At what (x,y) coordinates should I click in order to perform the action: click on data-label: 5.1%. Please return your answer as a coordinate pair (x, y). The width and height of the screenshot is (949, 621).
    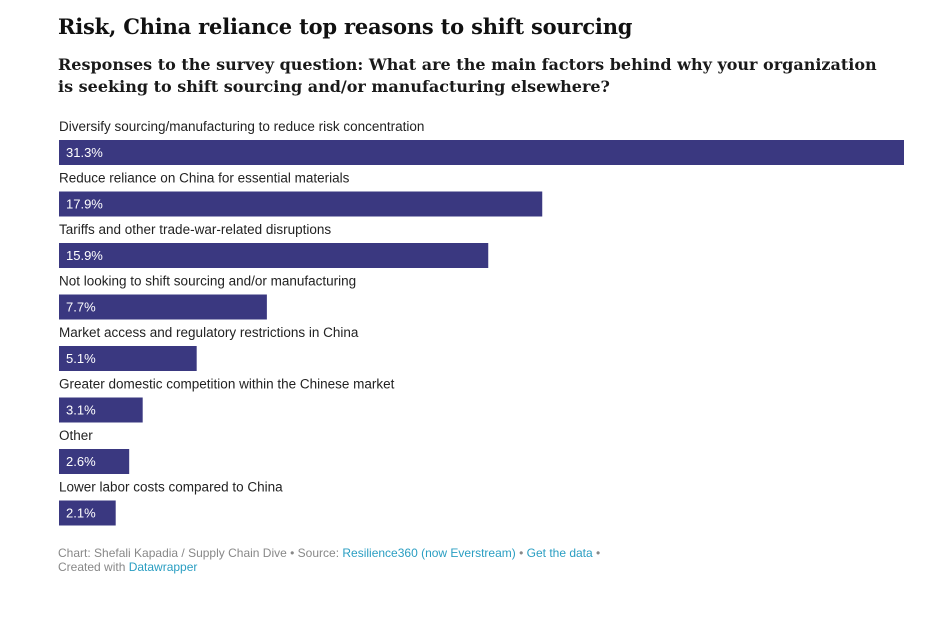
    Looking at the image, I should click on (81, 358).